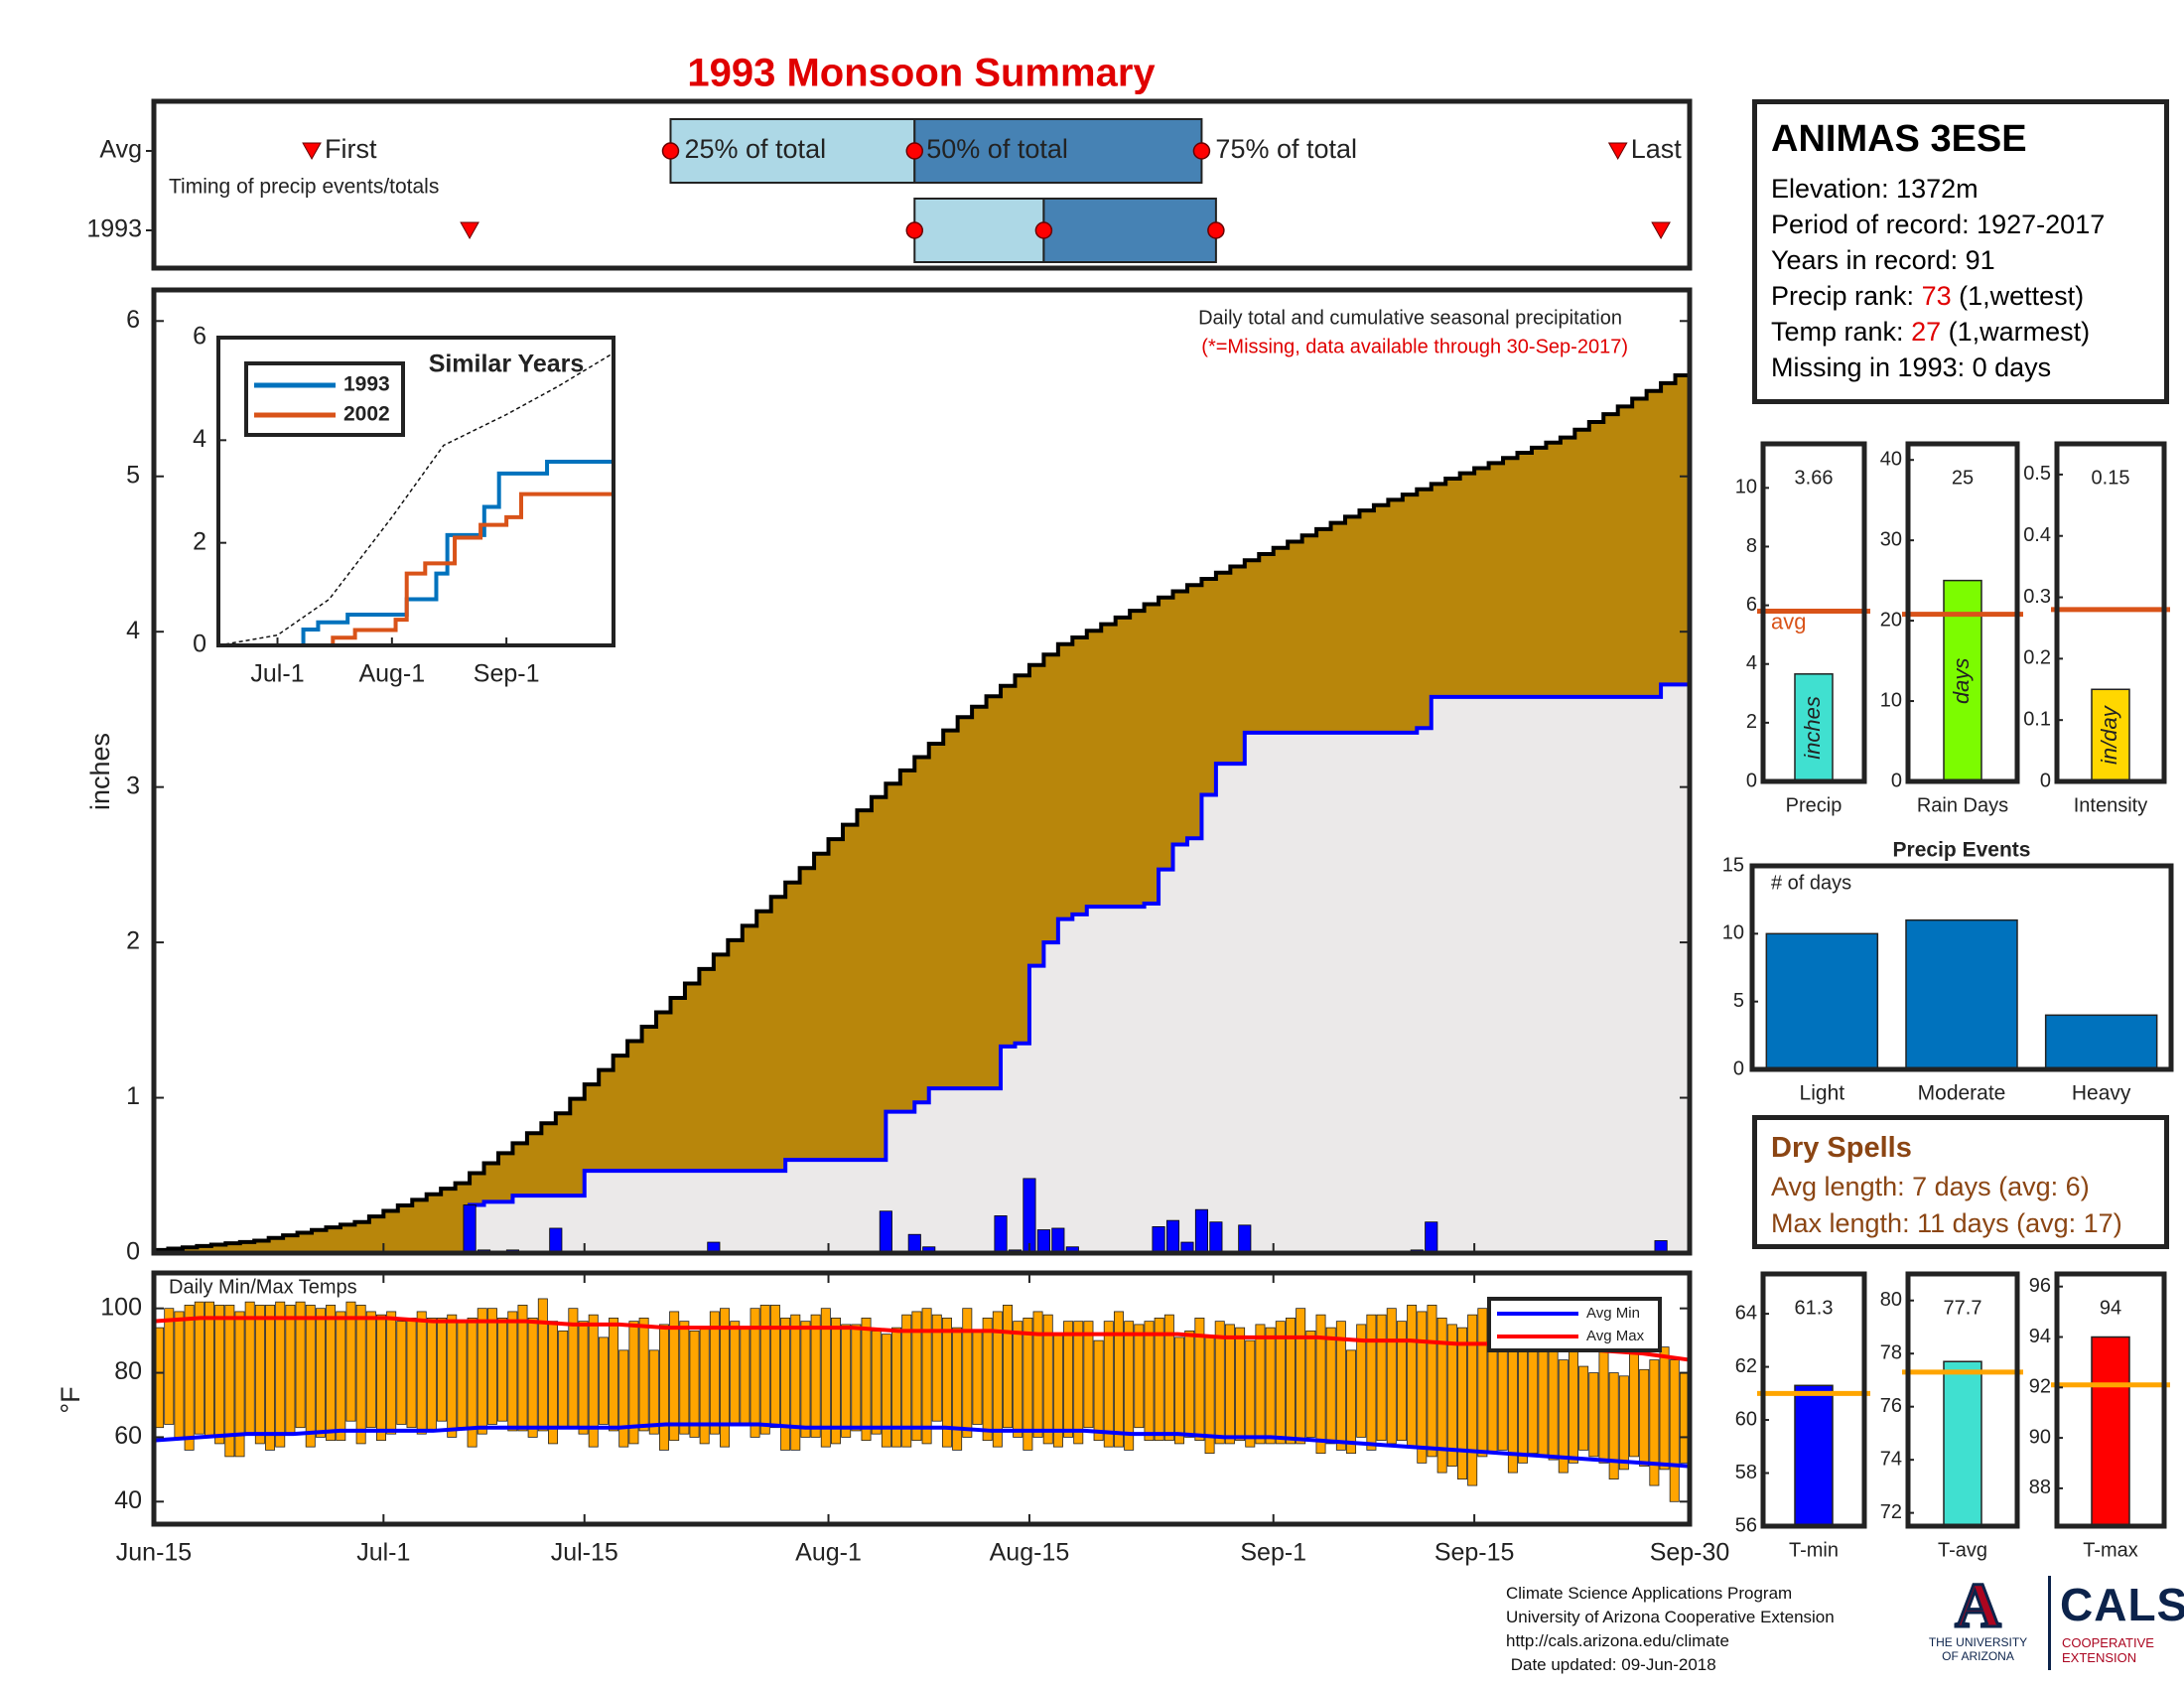 The height and width of the screenshot is (1688, 2184). Describe the element at coordinates (1751, 663) in the screenshot. I see `precip-summary-ytick-label: 4` at that location.